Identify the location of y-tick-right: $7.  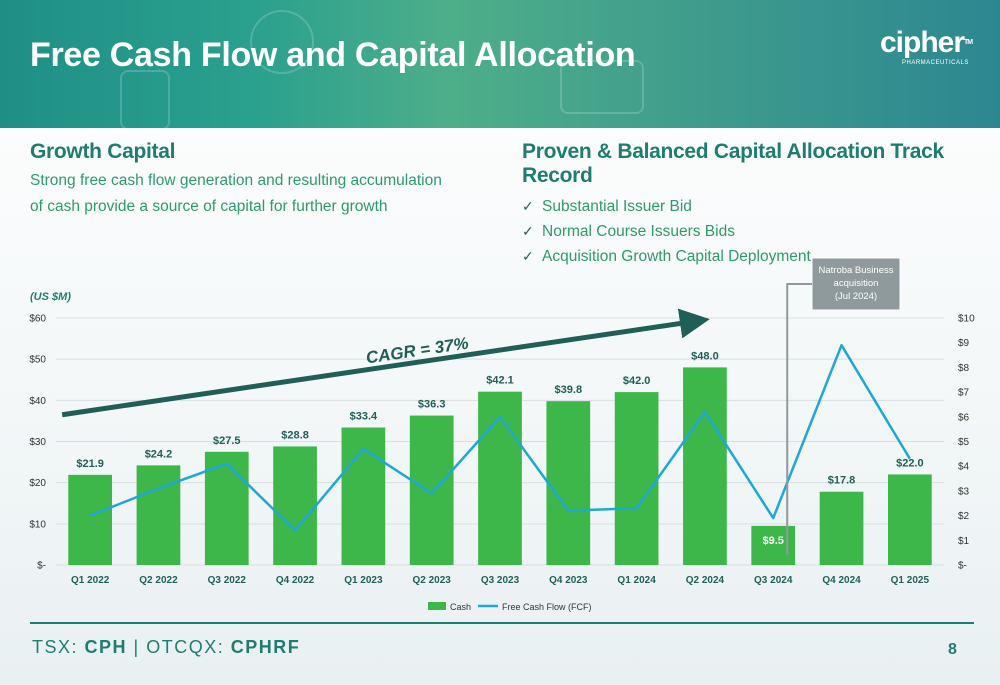
(964, 393).